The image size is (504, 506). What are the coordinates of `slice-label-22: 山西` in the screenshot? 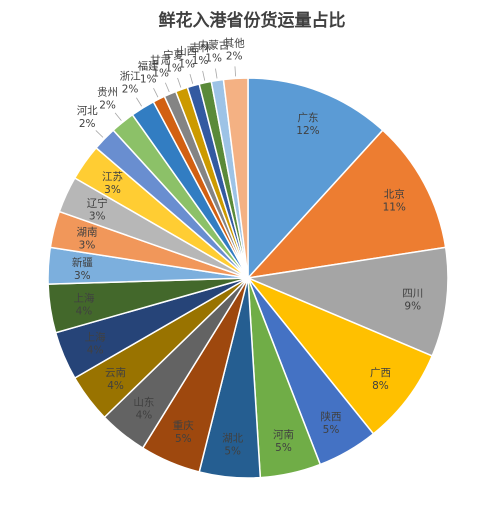 It's located at (186, 52).